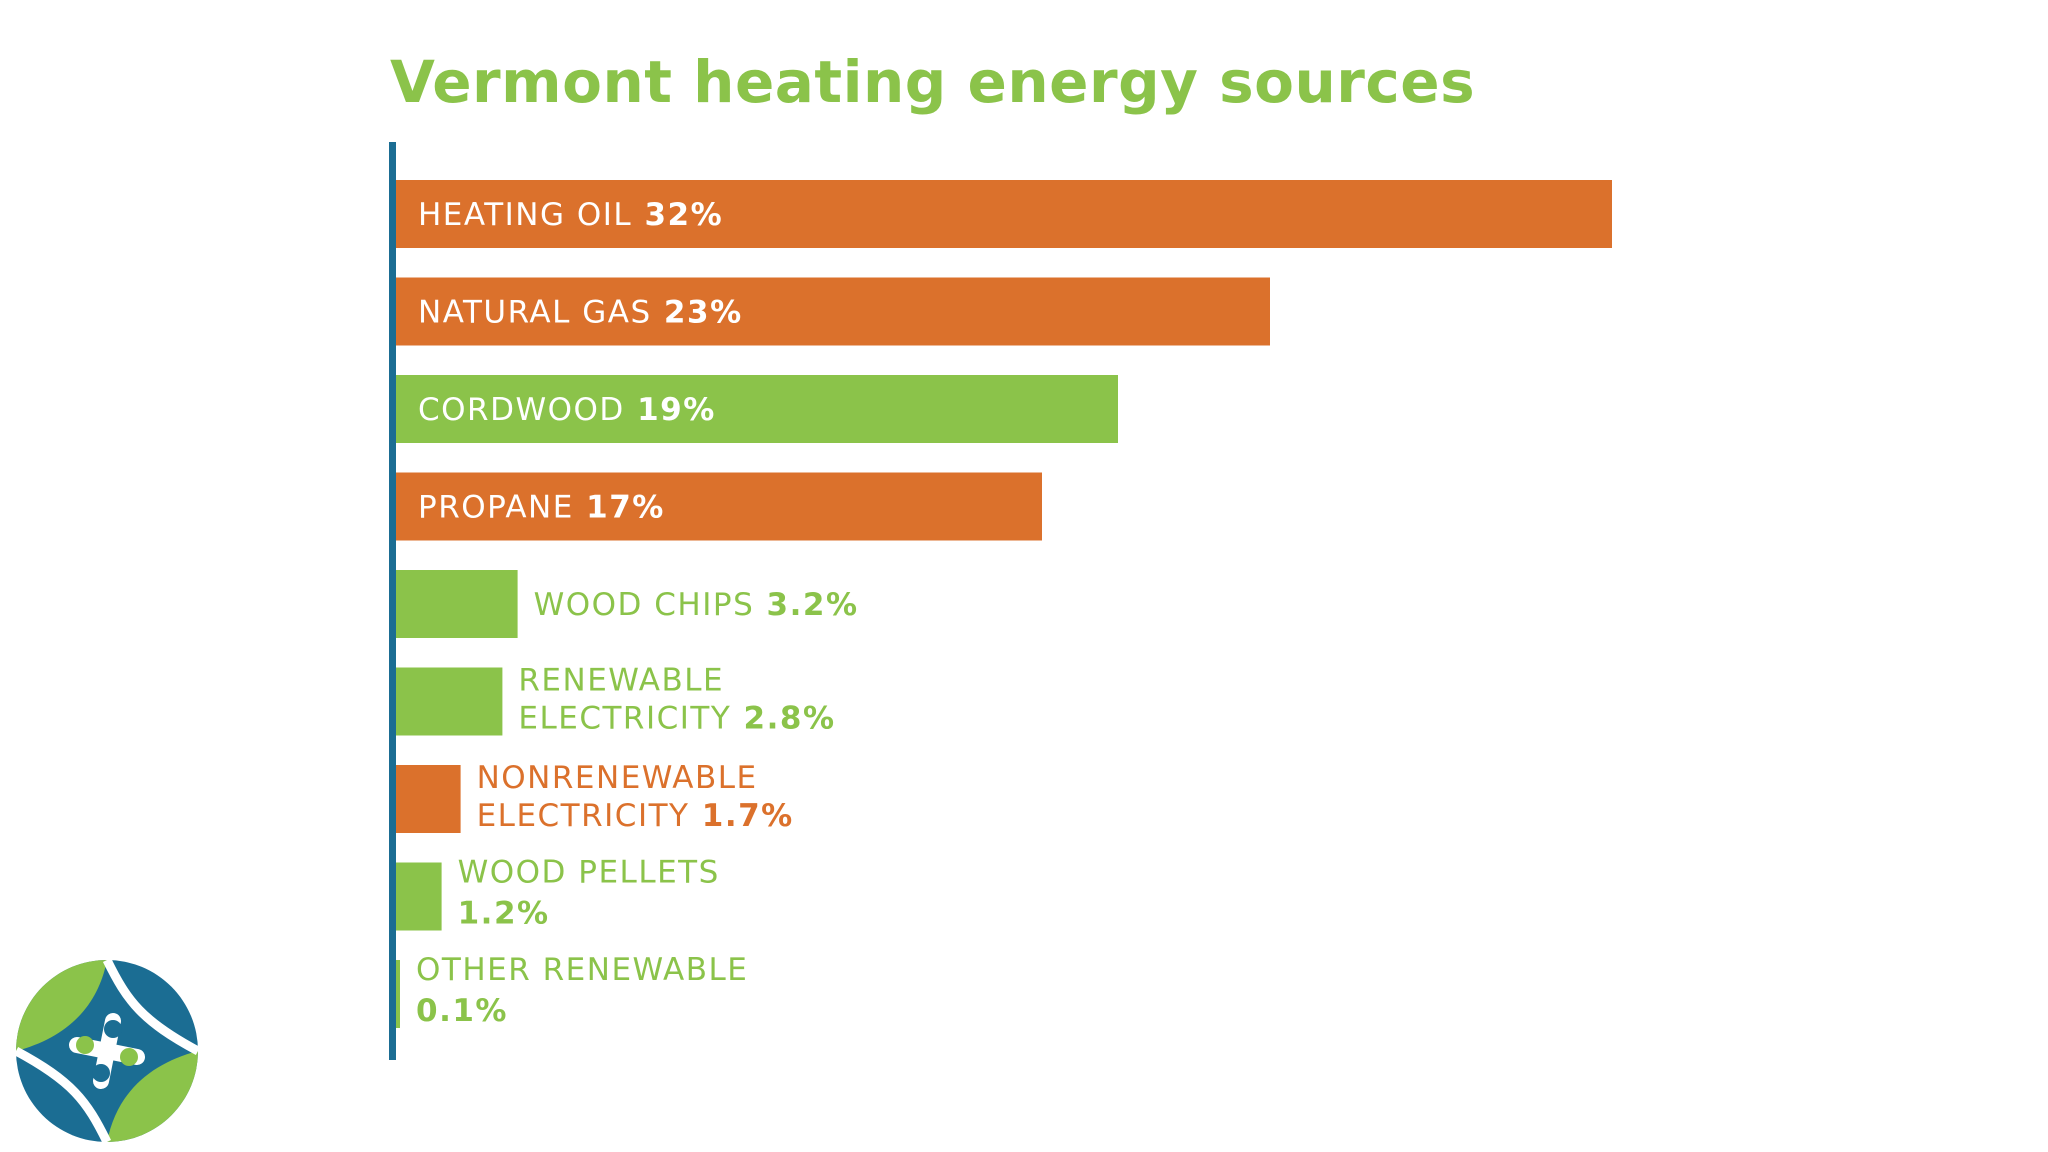  Describe the element at coordinates (504, 914) in the screenshot. I see `bar-value-label: 1.2%` at that location.